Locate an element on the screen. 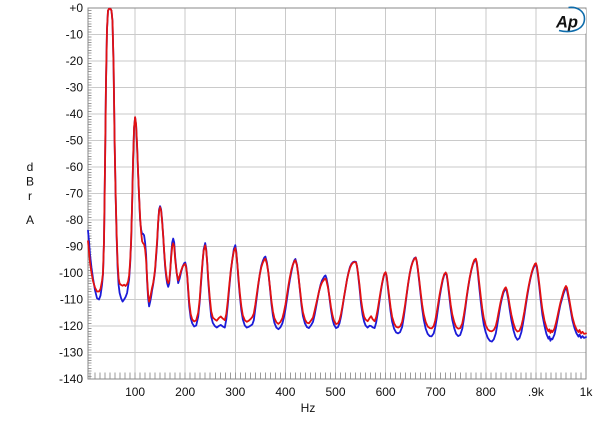 This screenshot has height=425, width=600. y-tick-label: -90 is located at coordinates (75, 247).